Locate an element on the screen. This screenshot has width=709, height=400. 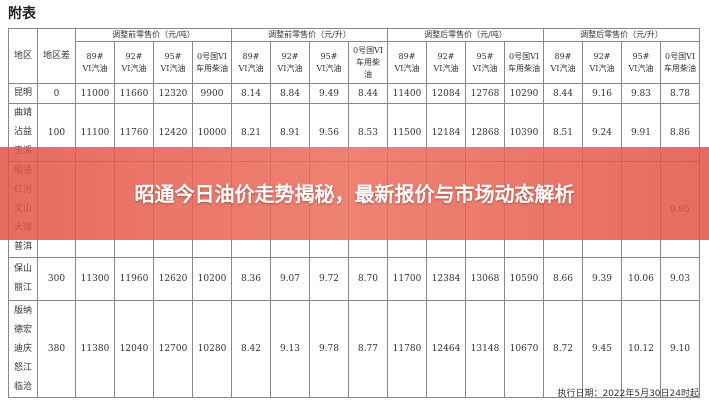
price-cell: 11960 is located at coordinates (134, 279).